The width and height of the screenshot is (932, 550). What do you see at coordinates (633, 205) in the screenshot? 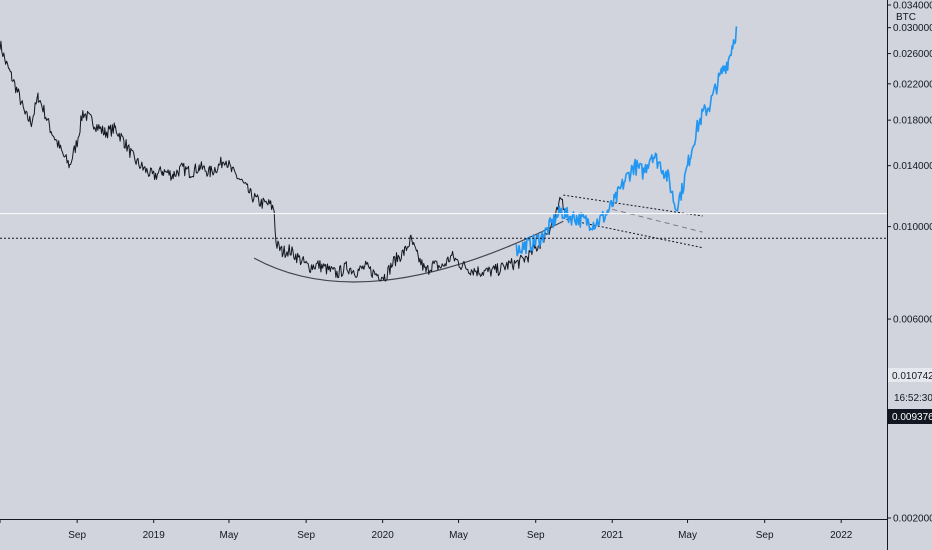
I see `channel-upper-line` at bounding box center [633, 205].